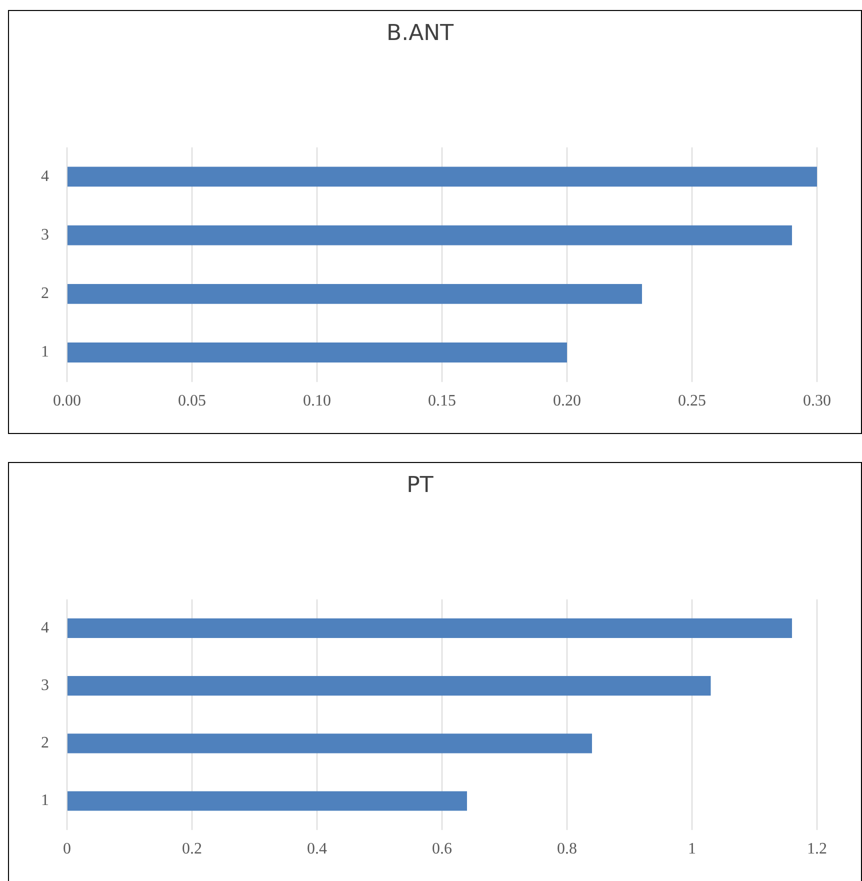  What do you see at coordinates (67, 849) in the screenshot?
I see `x-tick-label: 0` at bounding box center [67, 849].